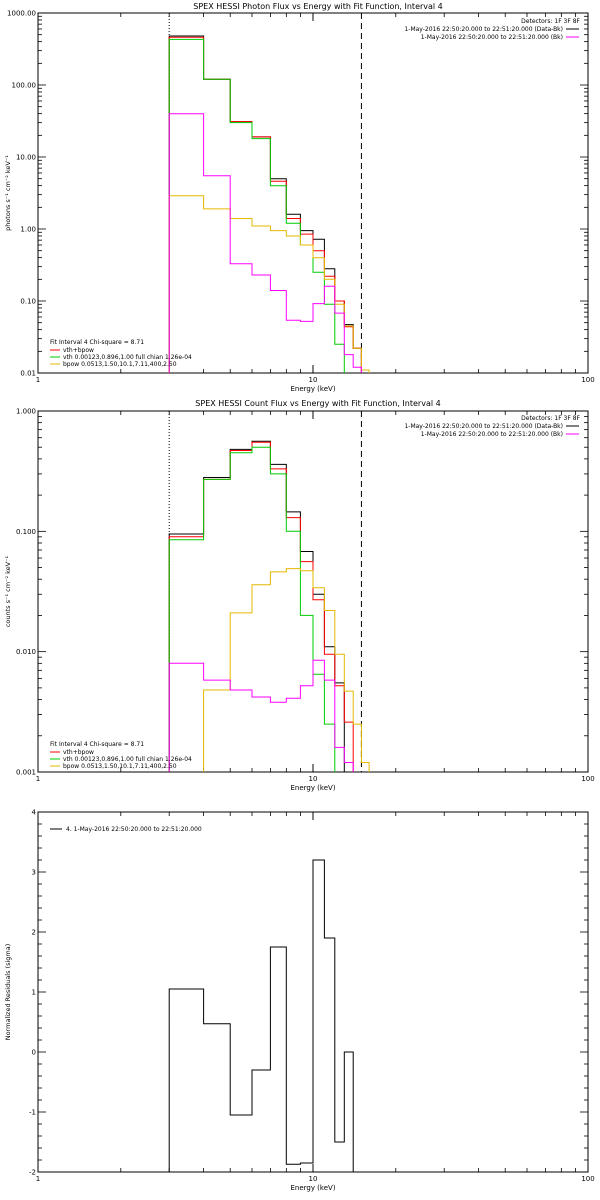 The width and height of the screenshot is (600, 1200). What do you see at coordinates (28, 302) in the screenshot?
I see `y-tick-label: 0.10` at bounding box center [28, 302].